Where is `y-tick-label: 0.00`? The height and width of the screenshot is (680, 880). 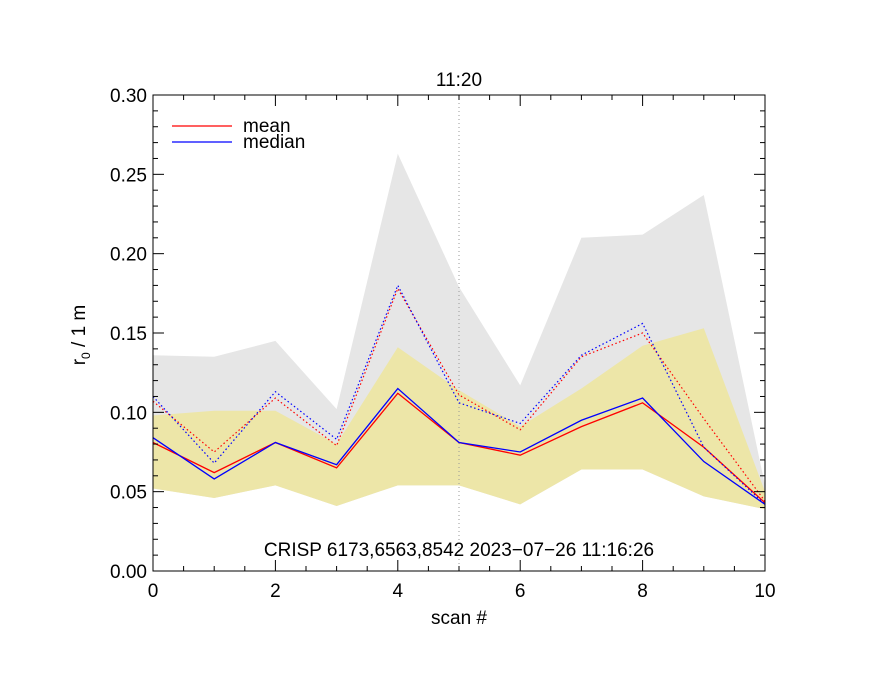
y-tick-label: 0.00 is located at coordinates (128, 572).